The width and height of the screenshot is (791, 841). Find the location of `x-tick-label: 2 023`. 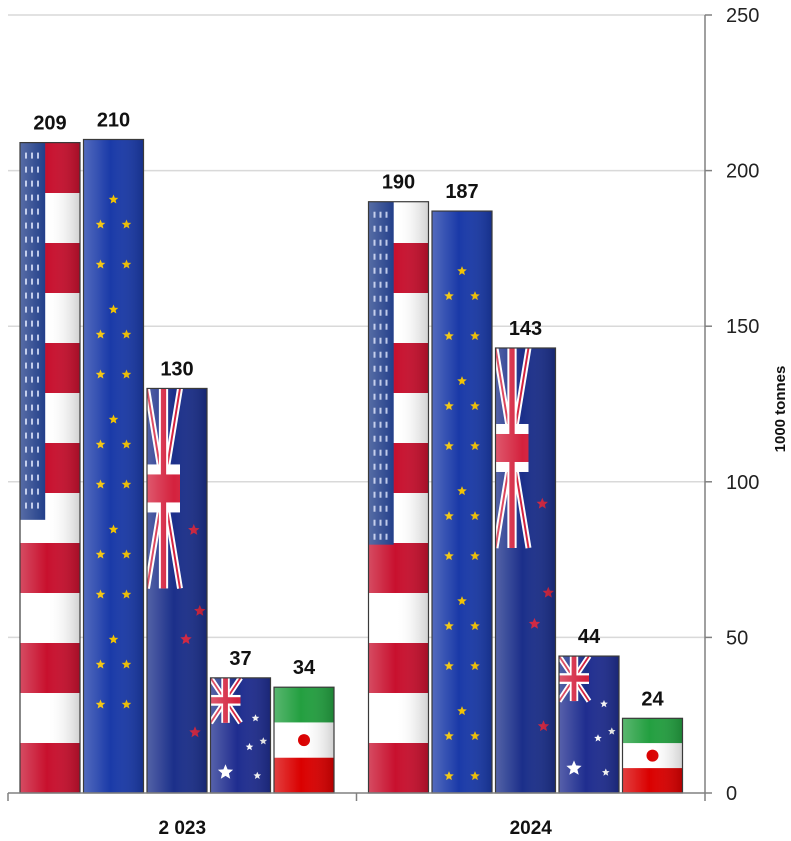

x-tick-label: 2 023 is located at coordinates (182, 828).